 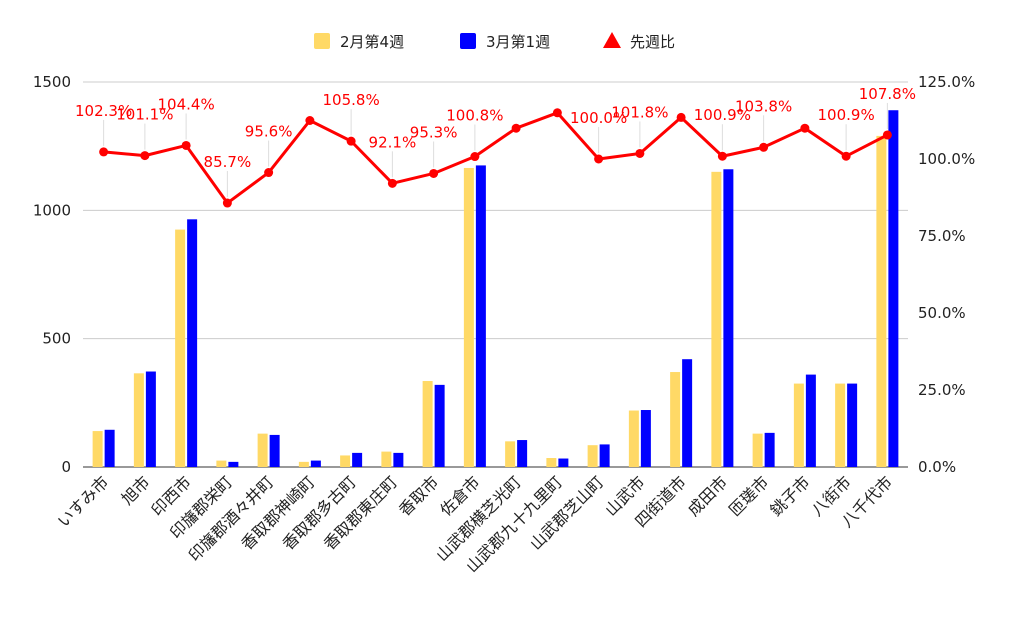 I want to click on data-label: 101.8%, so click(x=639, y=112).